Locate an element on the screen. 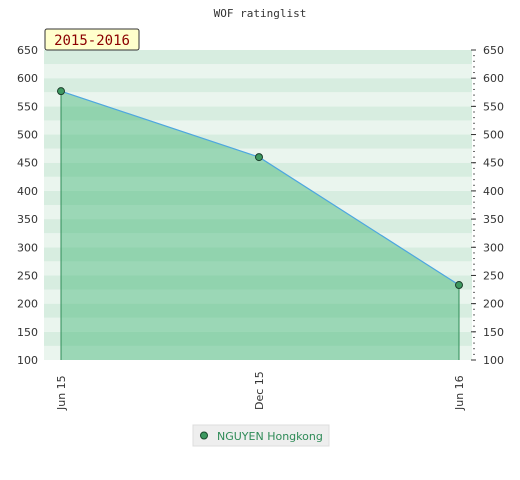 The image size is (520, 480). y-tick-label-left: 200 is located at coordinates (27, 304).